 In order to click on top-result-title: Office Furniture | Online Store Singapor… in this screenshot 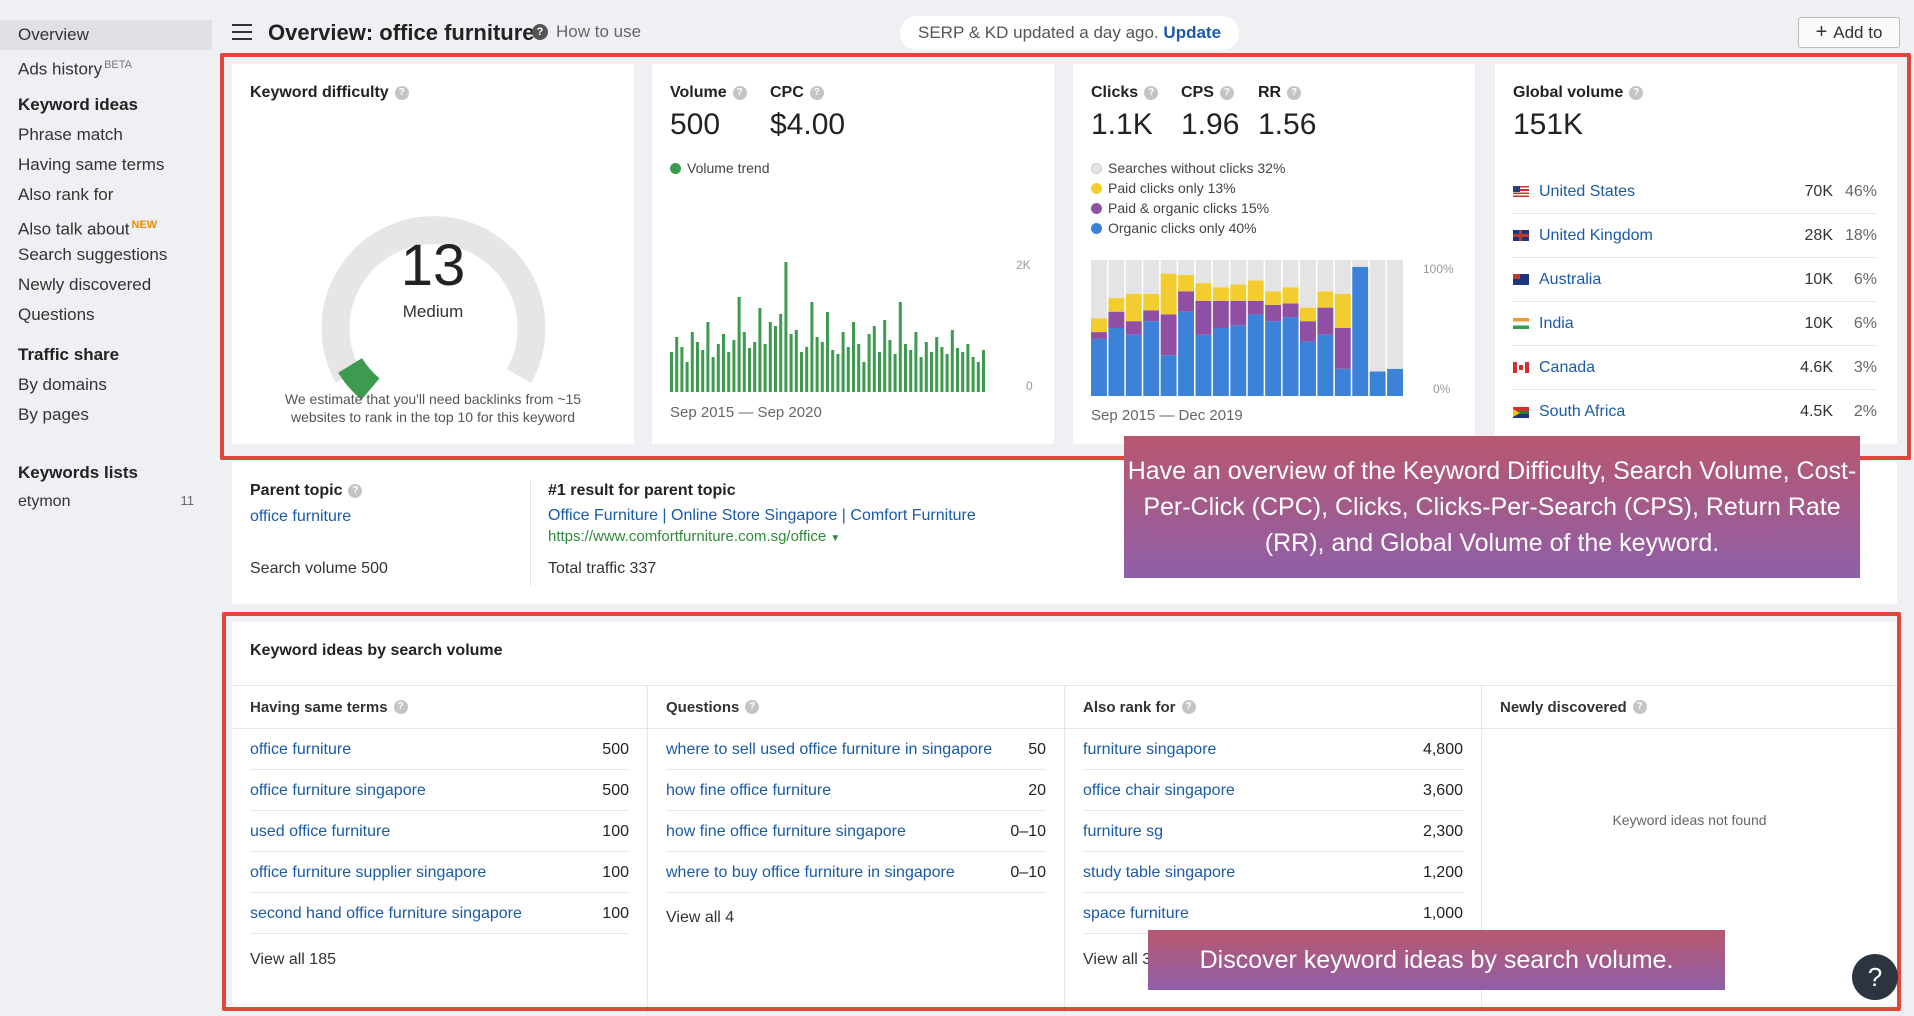, I will do `click(762, 515)`.